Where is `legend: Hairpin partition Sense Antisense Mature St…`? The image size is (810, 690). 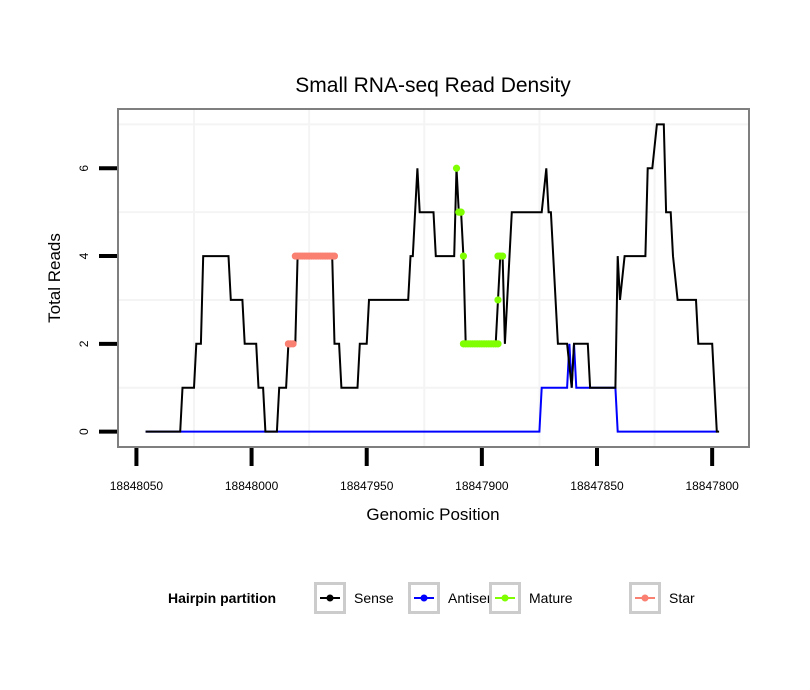
legend: Hairpin partition Sense Antisense Mature St… is located at coordinates (431, 598).